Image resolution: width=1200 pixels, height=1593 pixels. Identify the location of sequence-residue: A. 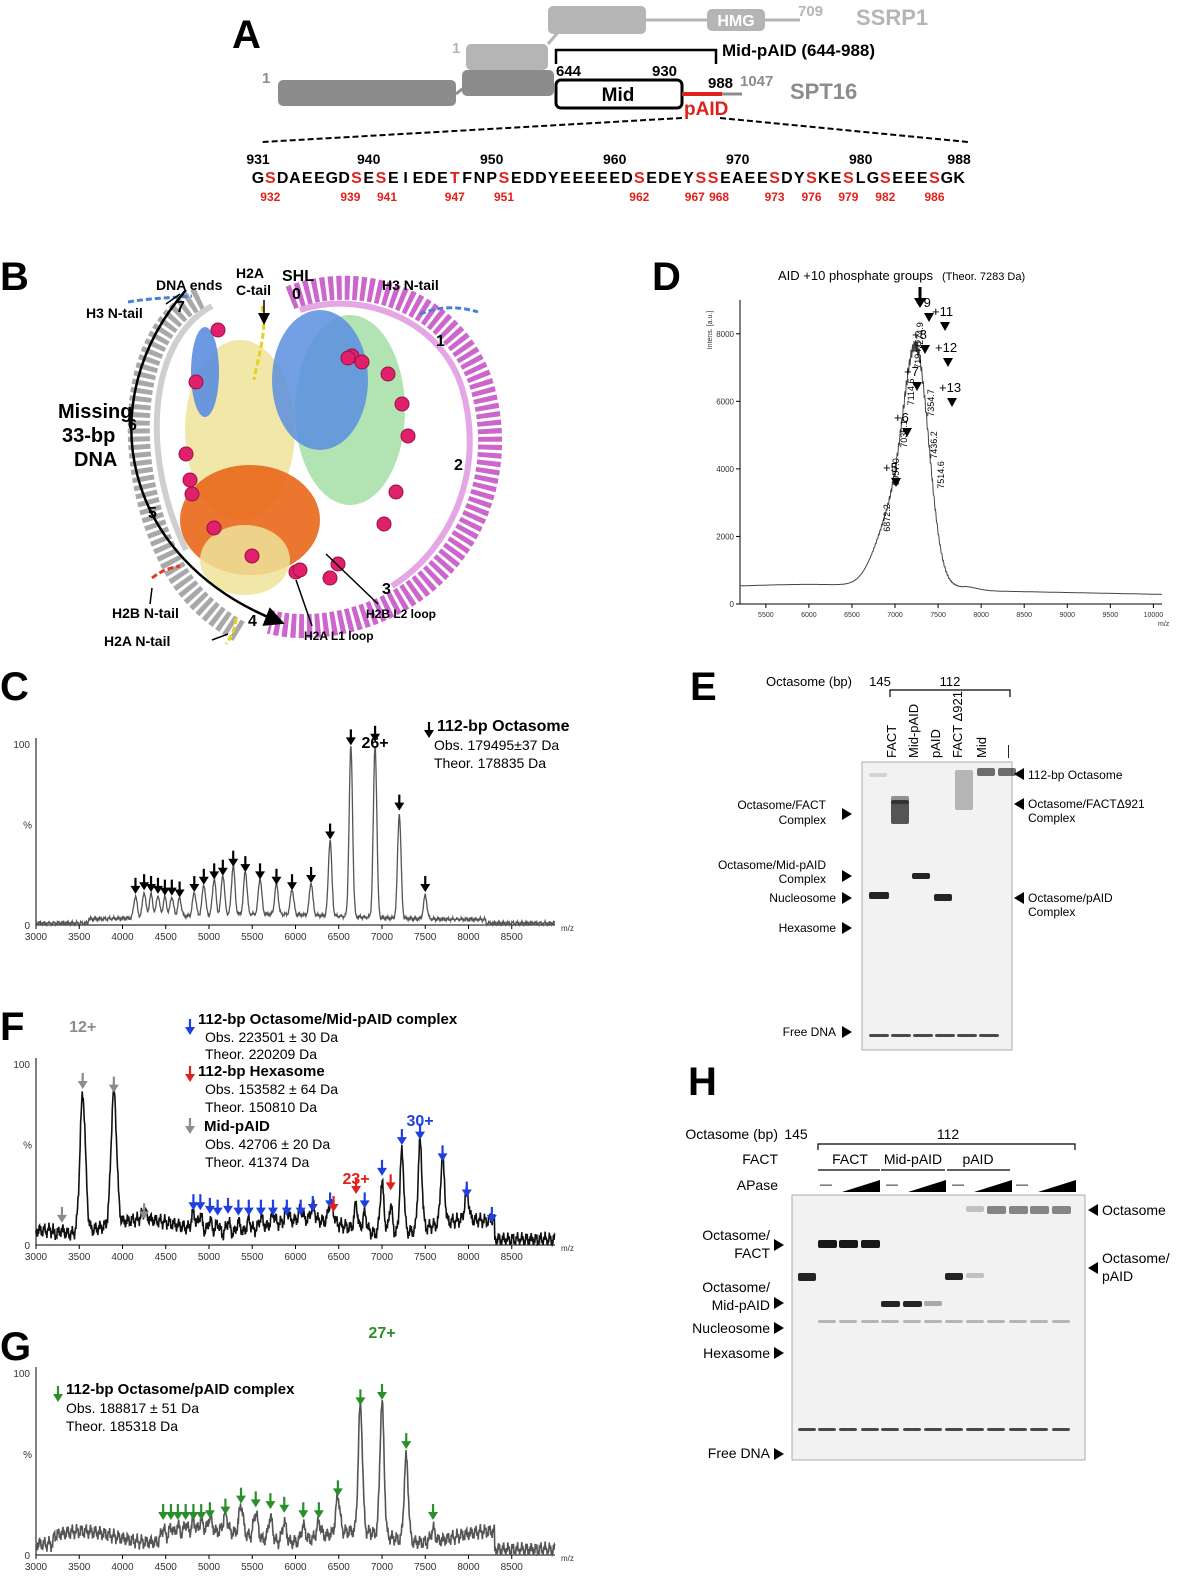
(295, 178).